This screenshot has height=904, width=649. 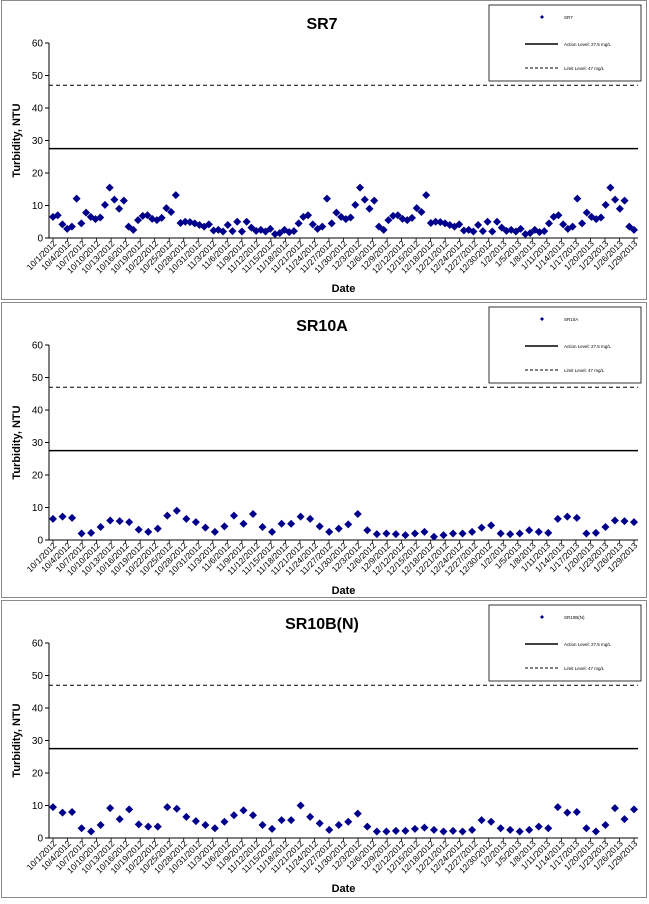 What do you see at coordinates (38, 476) in the screenshot?
I see `y-tick-label: 20` at bounding box center [38, 476].